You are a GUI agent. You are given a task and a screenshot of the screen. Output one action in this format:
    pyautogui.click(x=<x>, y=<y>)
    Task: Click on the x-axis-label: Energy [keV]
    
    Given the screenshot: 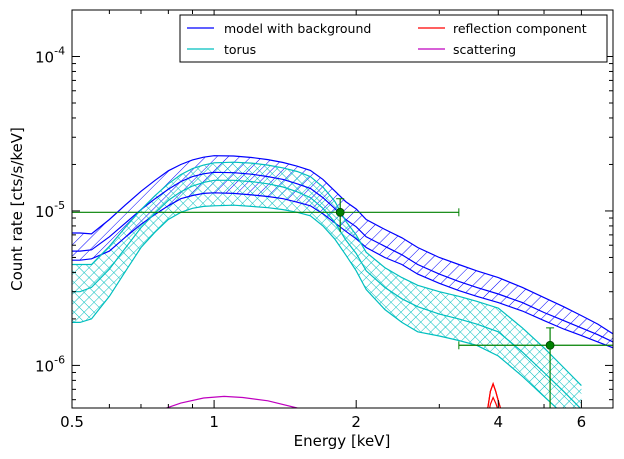 What is the action you would take?
    pyautogui.click(x=342, y=441)
    